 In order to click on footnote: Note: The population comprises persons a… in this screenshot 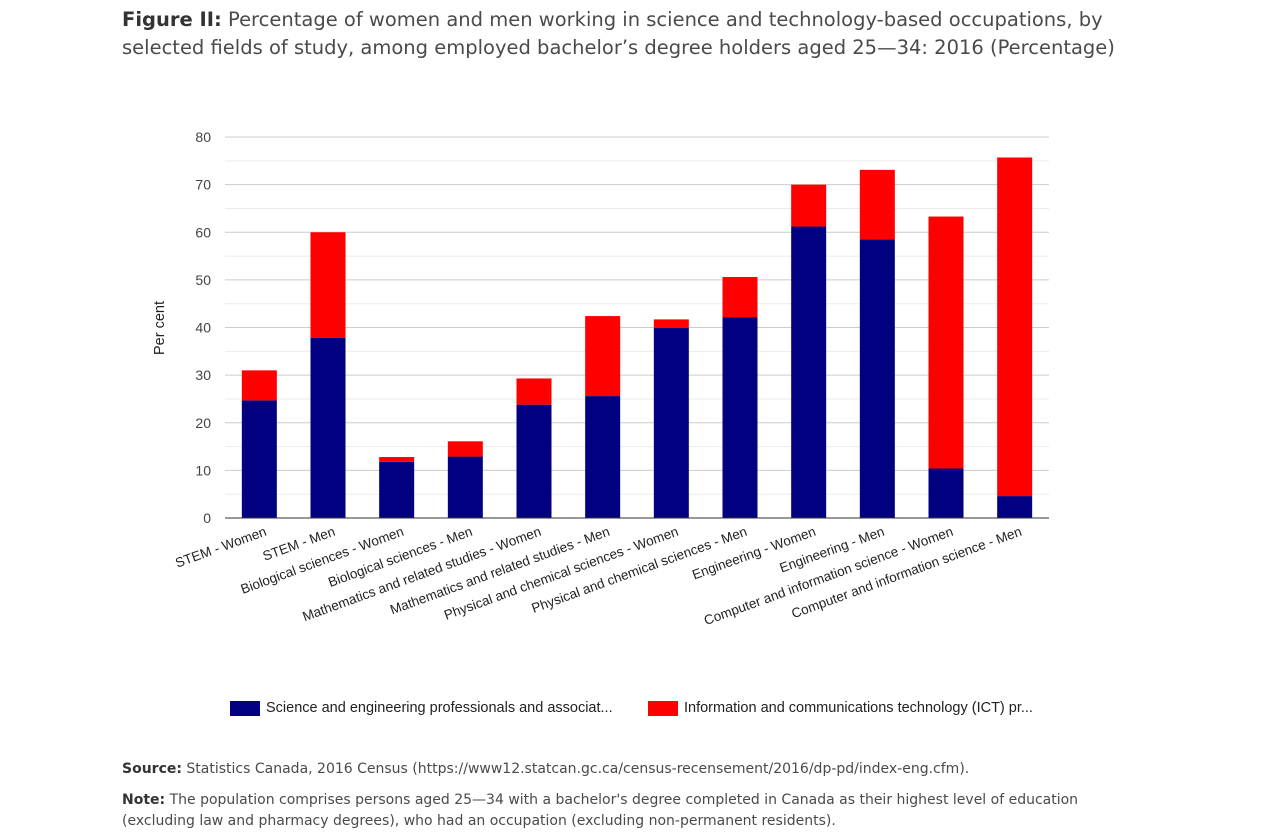, I will do `click(637, 811)`.